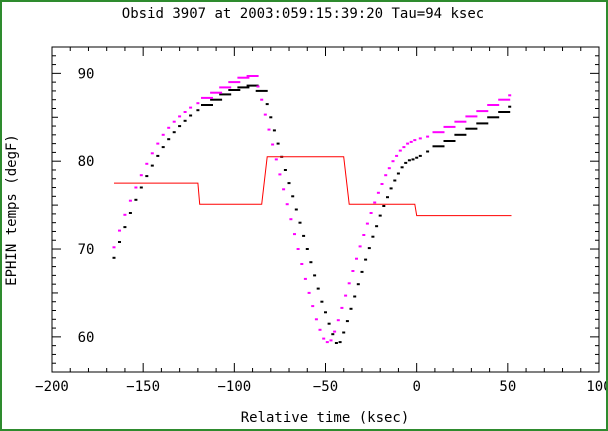  Describe the element at coordinates (507, 387) in the screenshot. I see `x-tick-label: 50` at that location.